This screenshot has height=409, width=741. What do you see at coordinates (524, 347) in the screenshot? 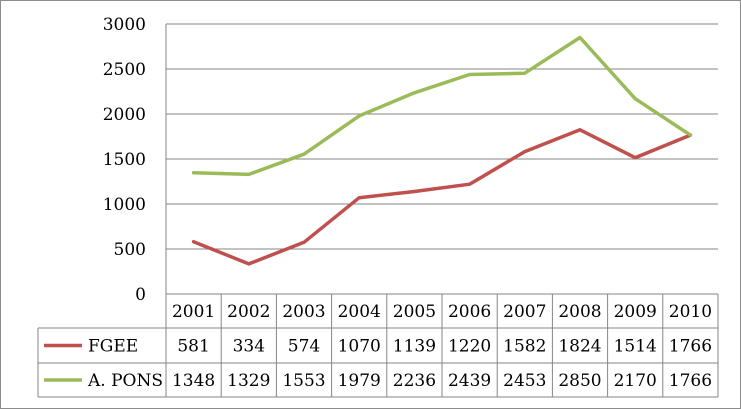
I see `table-cell-value: 1582` at bounding box center [524, 347].